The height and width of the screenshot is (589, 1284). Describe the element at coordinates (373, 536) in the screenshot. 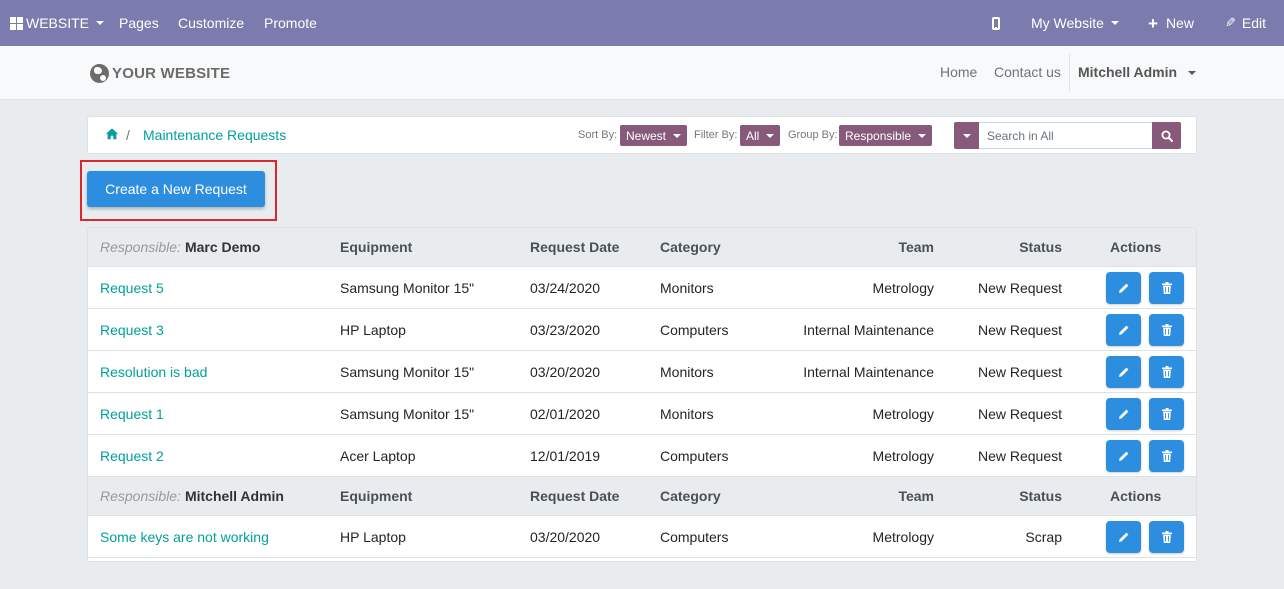

I see `equipment-cell: HP Laptop` at that location.